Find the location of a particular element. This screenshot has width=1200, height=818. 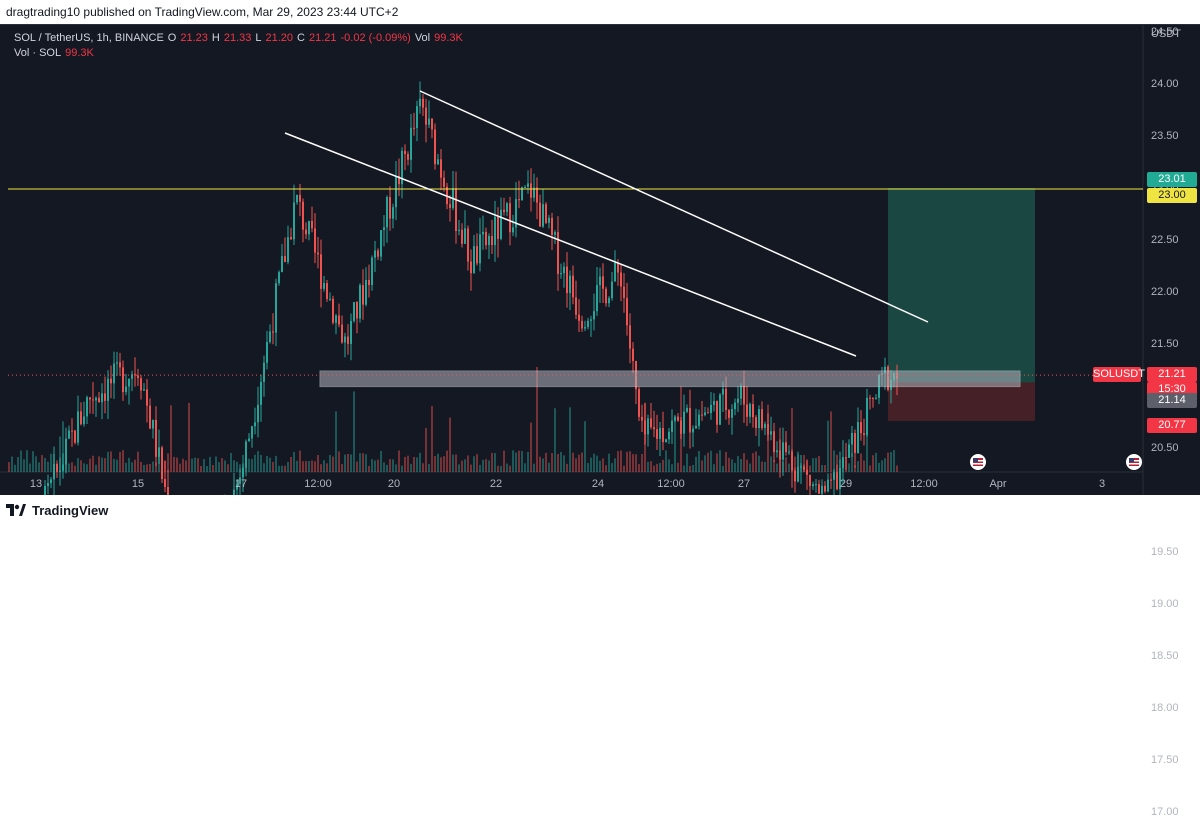

volume-row: Vol · SOL 99.3K is located at coordinates (238, 53).